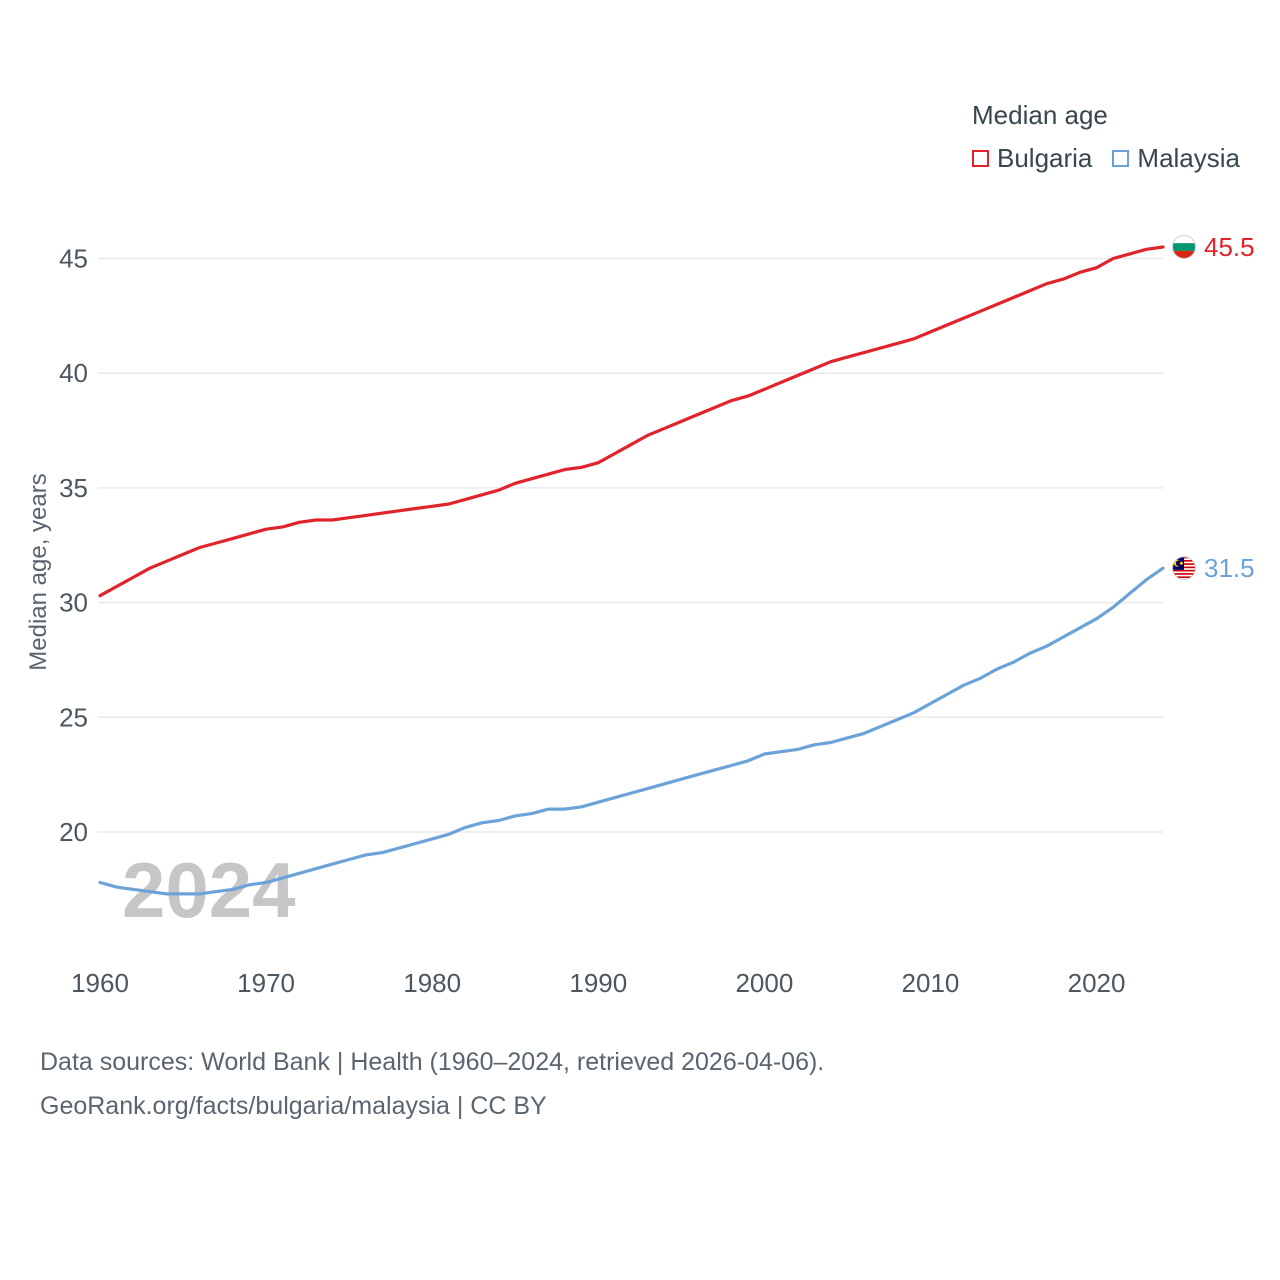 The width and height of the screenshot is (1280, 1280). Describe the element at coordinates (1097, 983) in the screenshot. I see `x-tick-label: 2020` at that location.